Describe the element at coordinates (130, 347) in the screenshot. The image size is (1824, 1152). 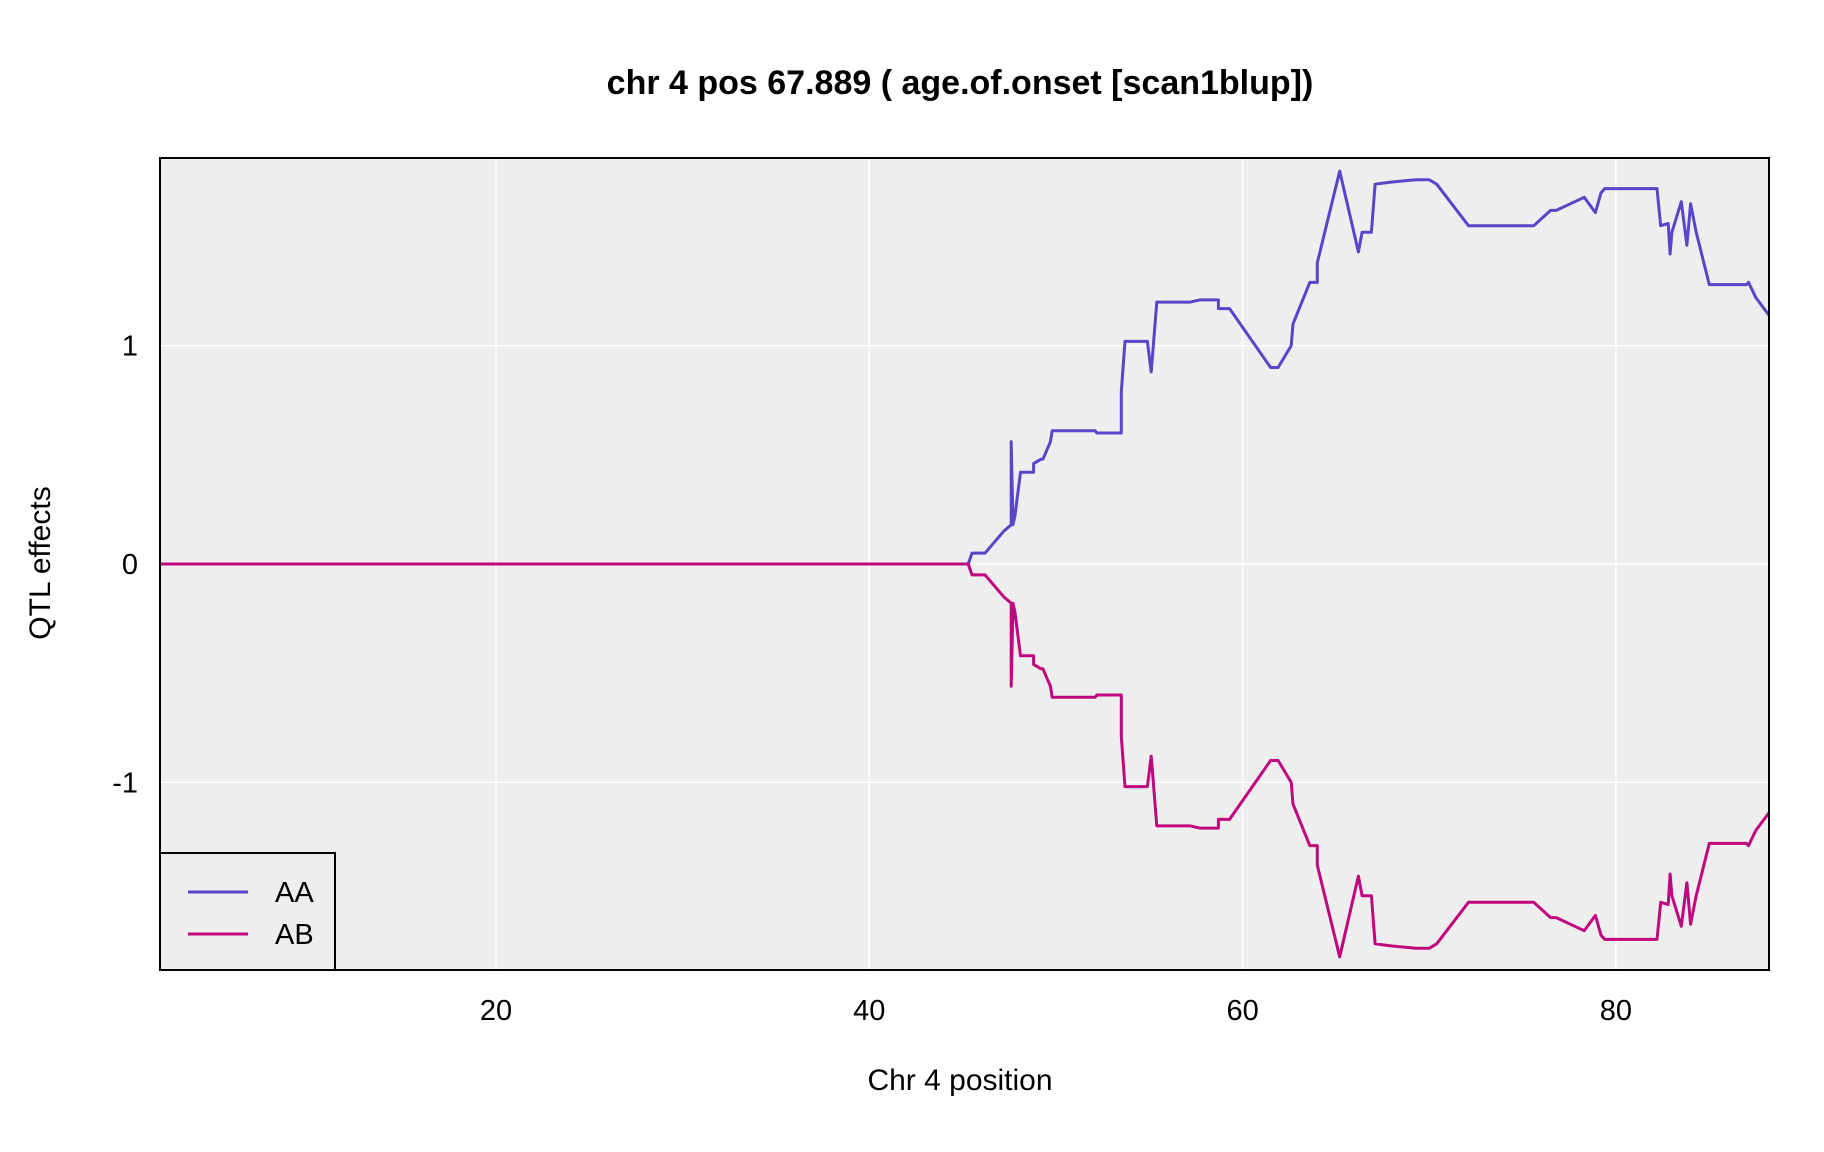
I see `y-tick-label: 1` at that location.